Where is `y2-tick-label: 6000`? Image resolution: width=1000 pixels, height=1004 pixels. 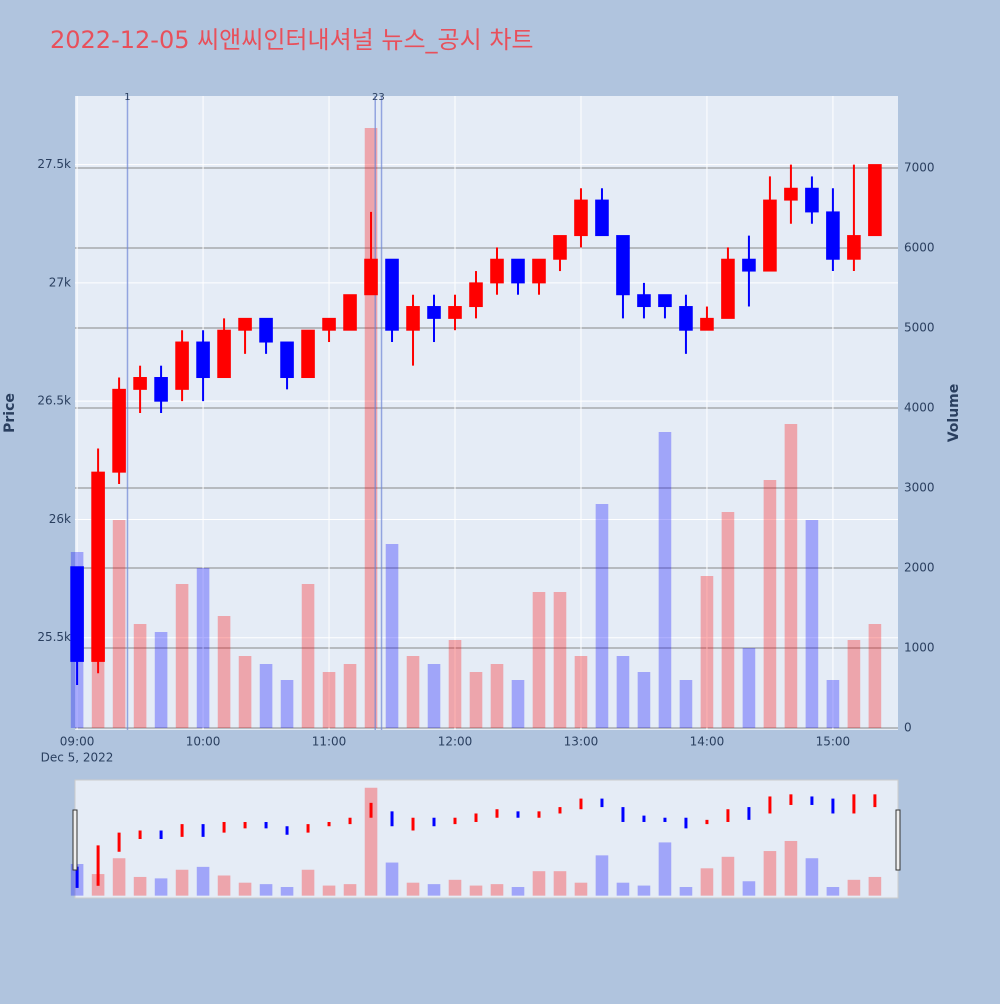
y2-tick-label: 6000 is located at coordinates (919, 248).